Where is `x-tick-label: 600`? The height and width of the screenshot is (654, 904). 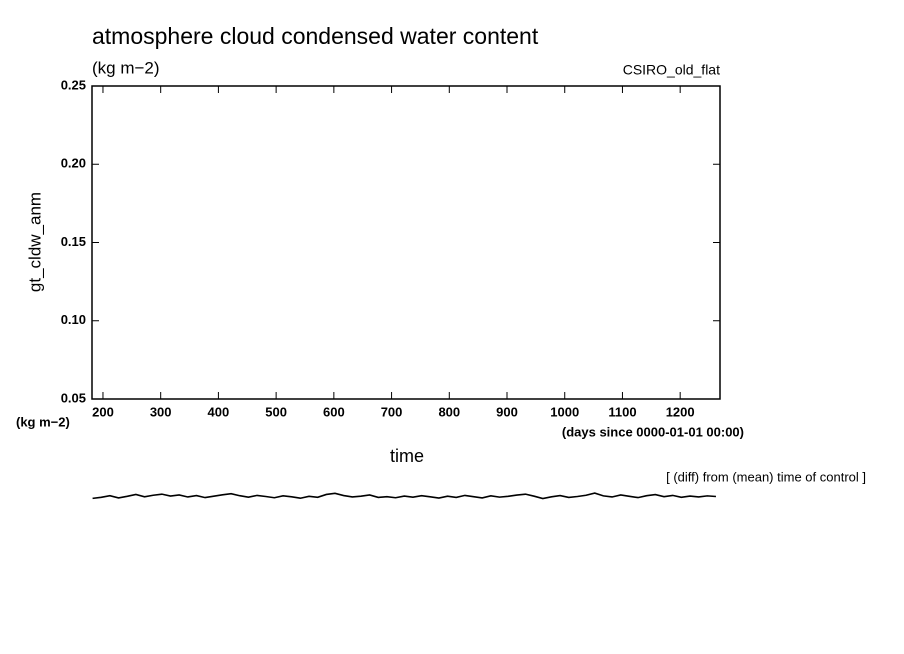
x-tick-label: 600 is located at coordinates (334, 411).